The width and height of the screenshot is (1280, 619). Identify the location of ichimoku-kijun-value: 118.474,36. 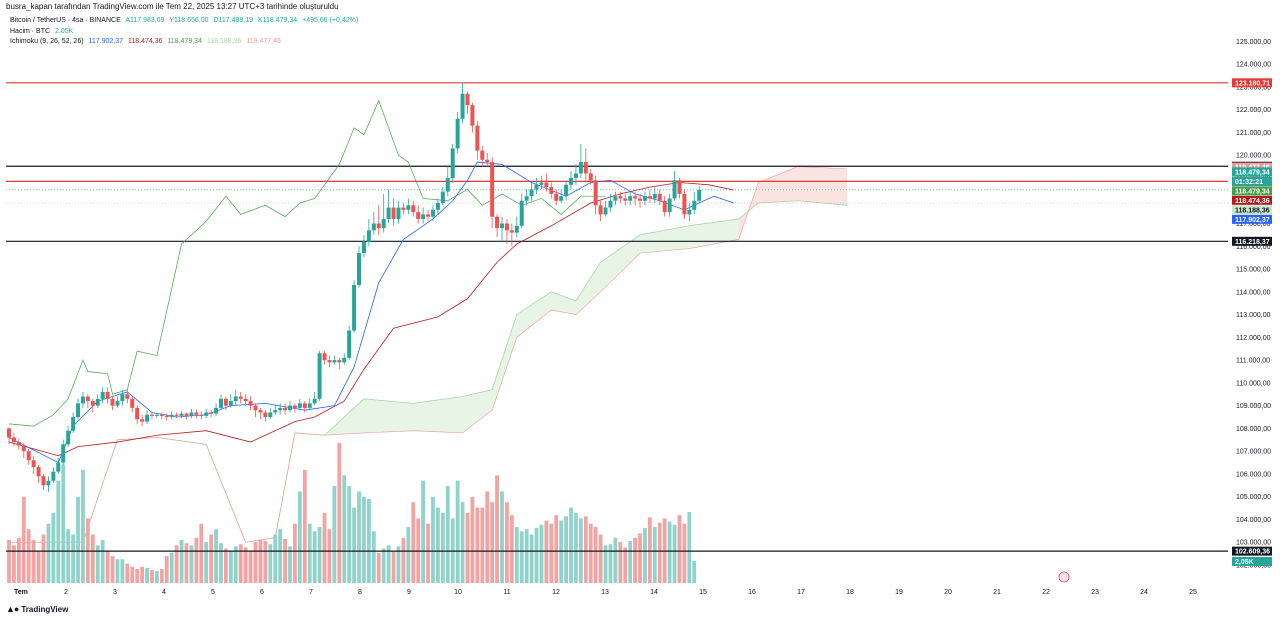
(145, 41).